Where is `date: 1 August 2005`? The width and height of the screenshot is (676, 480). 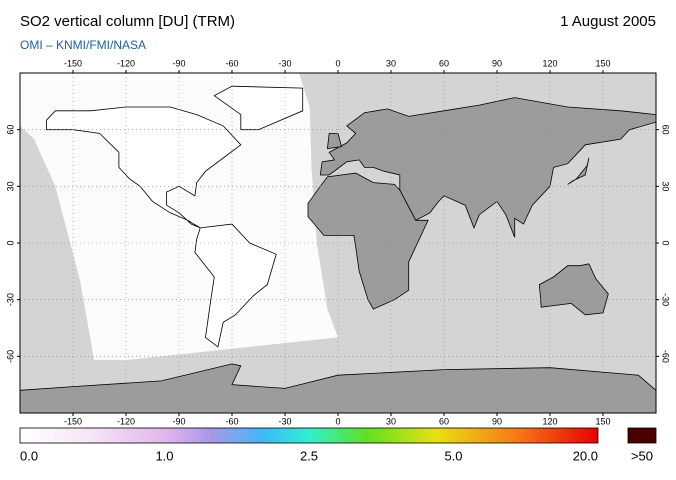
date: 1 August 2005 is located at coordinates (608, 21).